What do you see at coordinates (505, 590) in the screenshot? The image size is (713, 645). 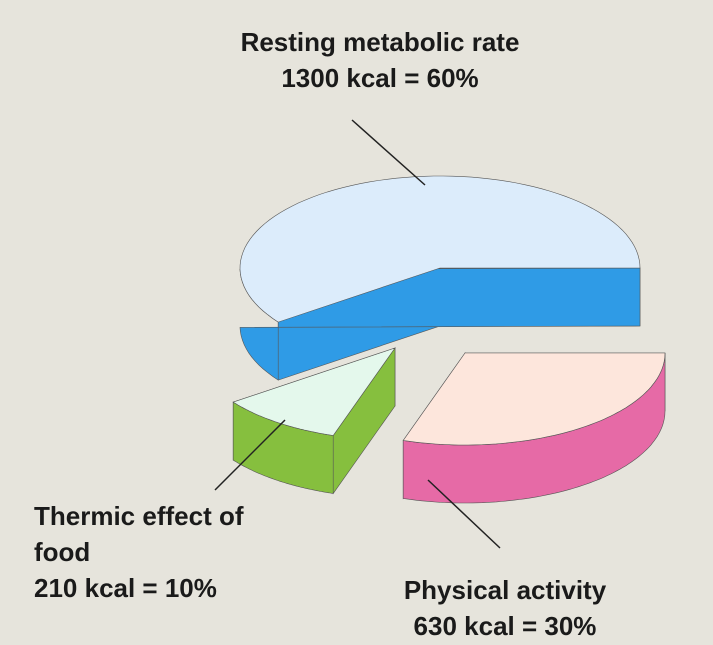 I see `category-label: Physical activity` at bounding box center [505, 590].